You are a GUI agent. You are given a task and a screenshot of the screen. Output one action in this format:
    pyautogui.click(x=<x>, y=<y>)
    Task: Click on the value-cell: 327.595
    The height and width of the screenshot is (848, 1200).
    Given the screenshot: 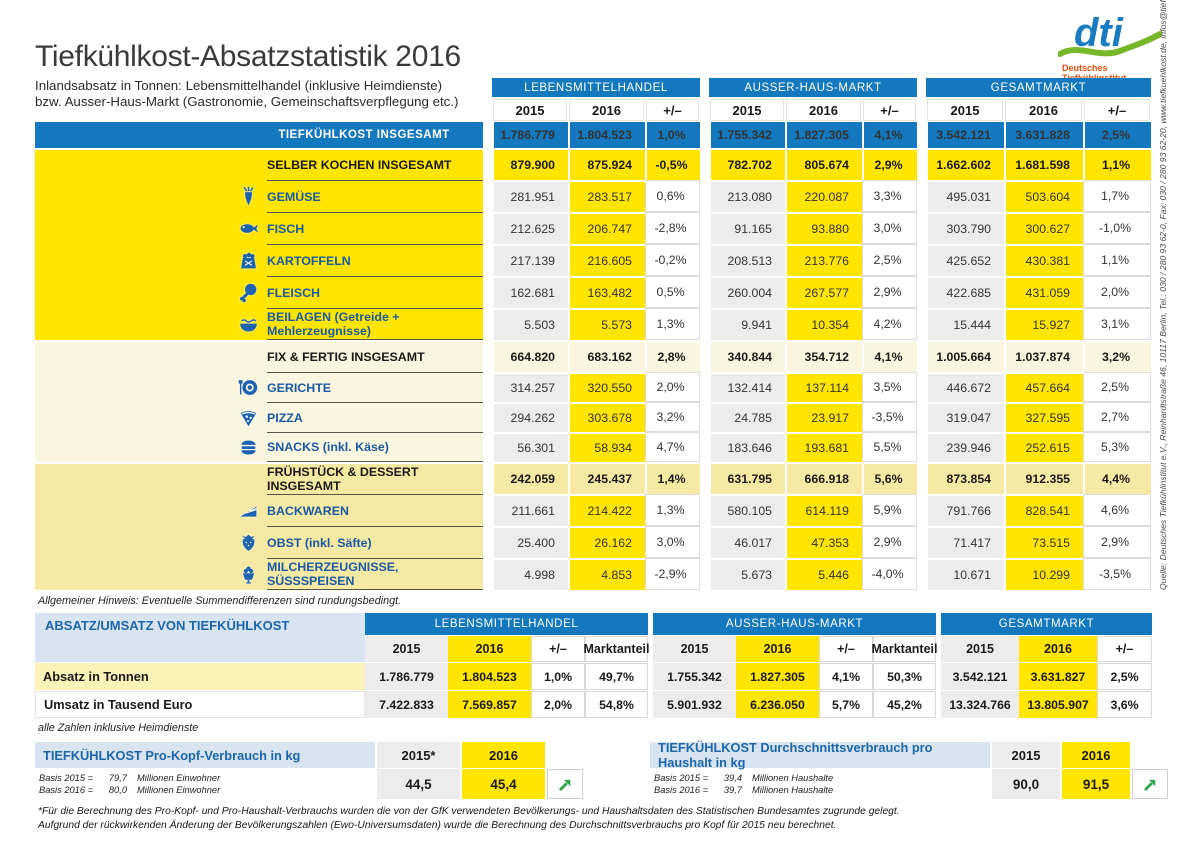 What is the action you would take?
    pyautogui.click(x=1043, y=417)
    